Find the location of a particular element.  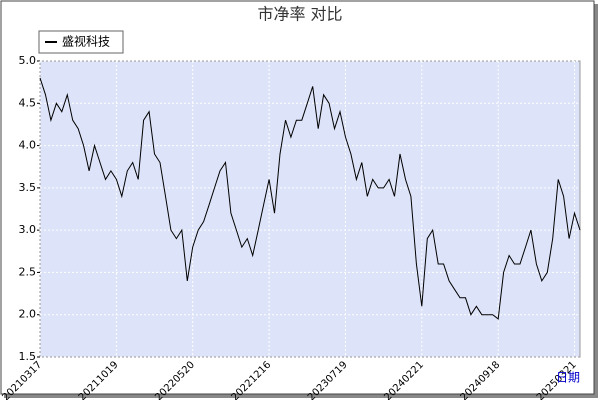

y-tick-label: 1.5 is located at coordinates (28, 356).